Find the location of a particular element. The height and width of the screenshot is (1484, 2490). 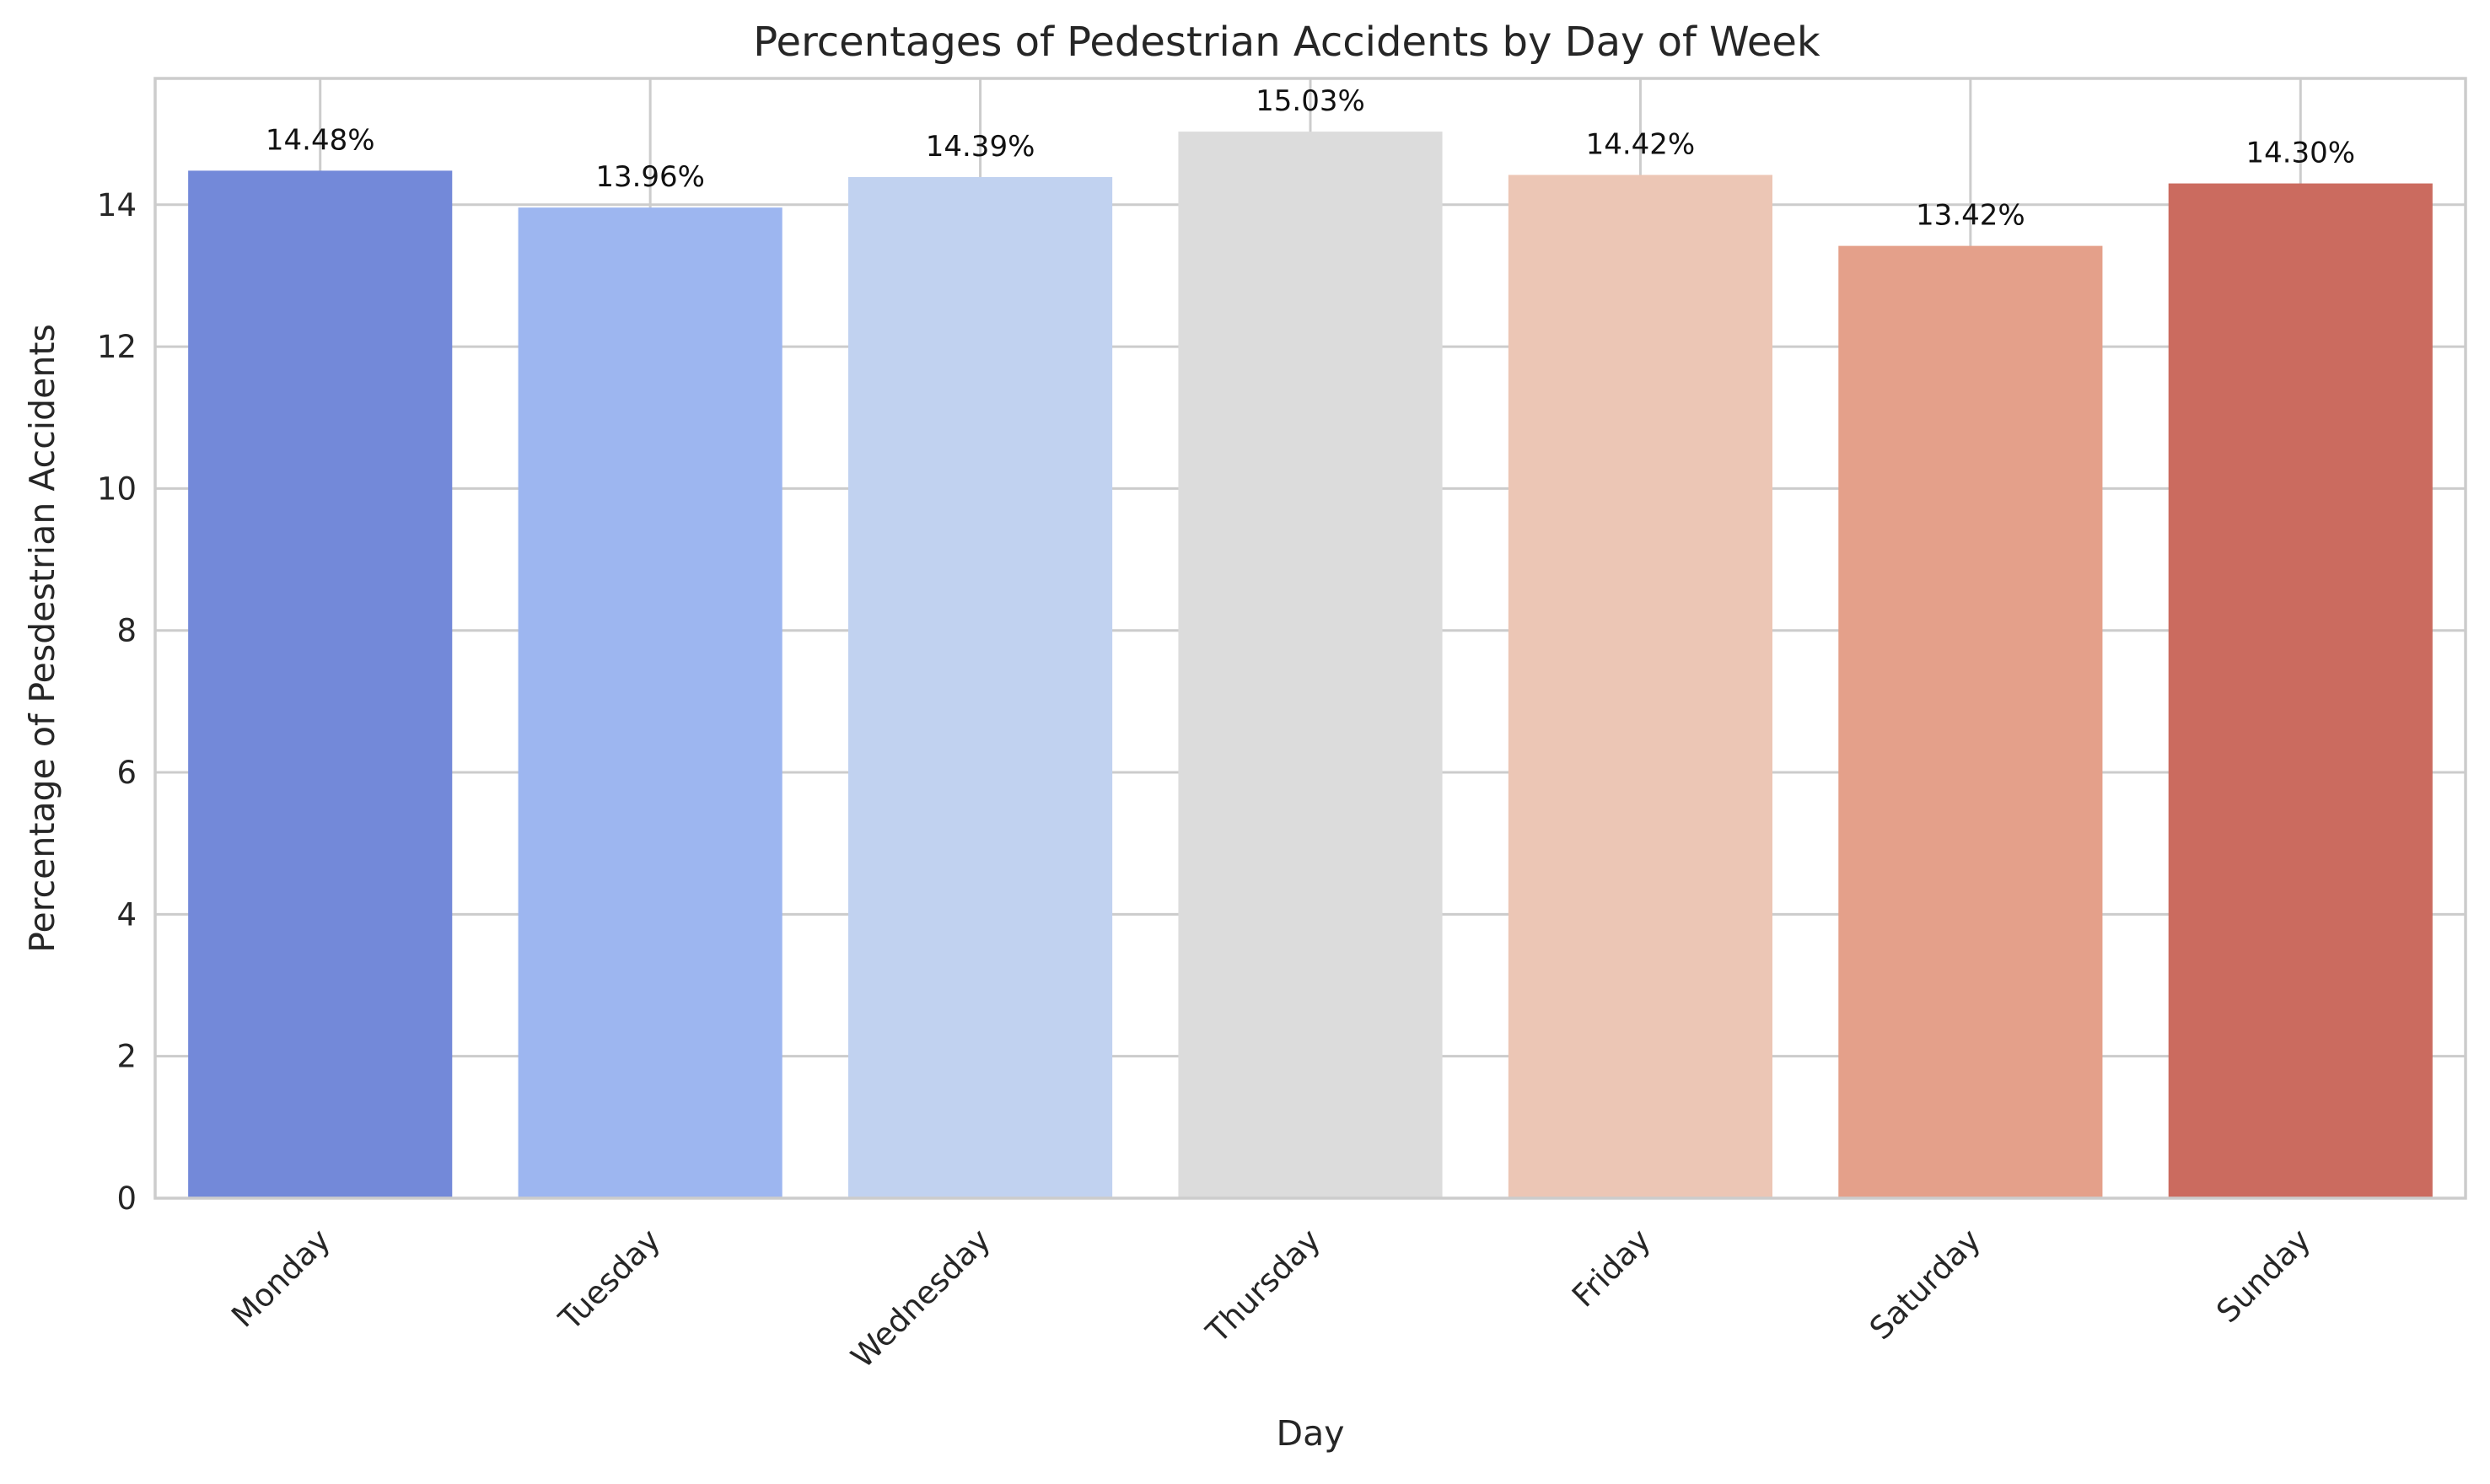

y-tick-label: 6 is located at coordinates (126, 773).